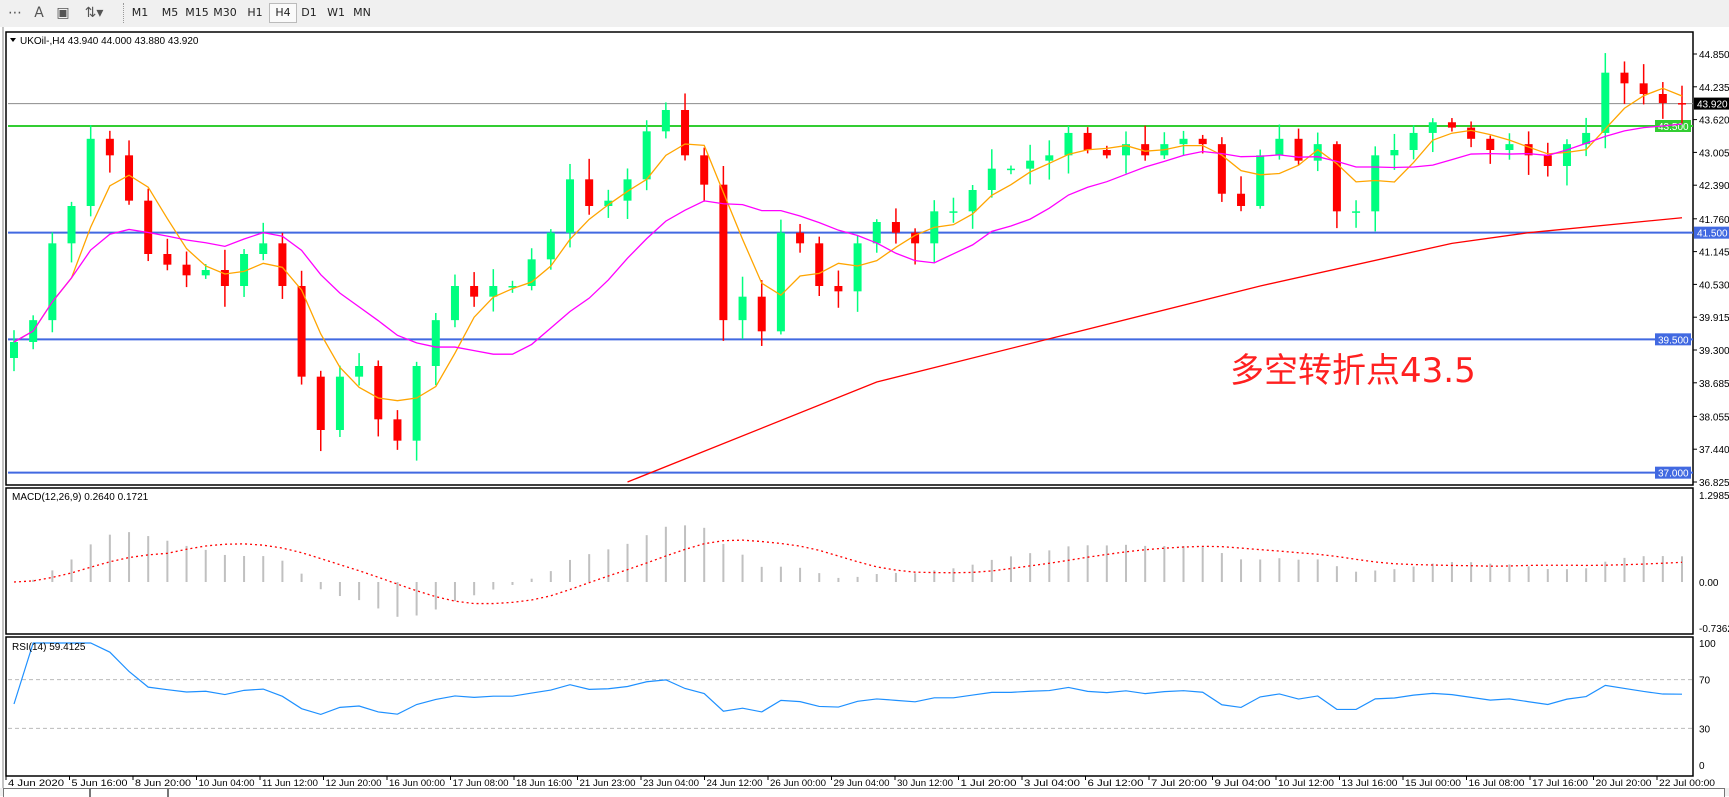  Describe the element at coordinates (283, 13) in the screenshot. I see `timeframe-h4: H4` at that location.